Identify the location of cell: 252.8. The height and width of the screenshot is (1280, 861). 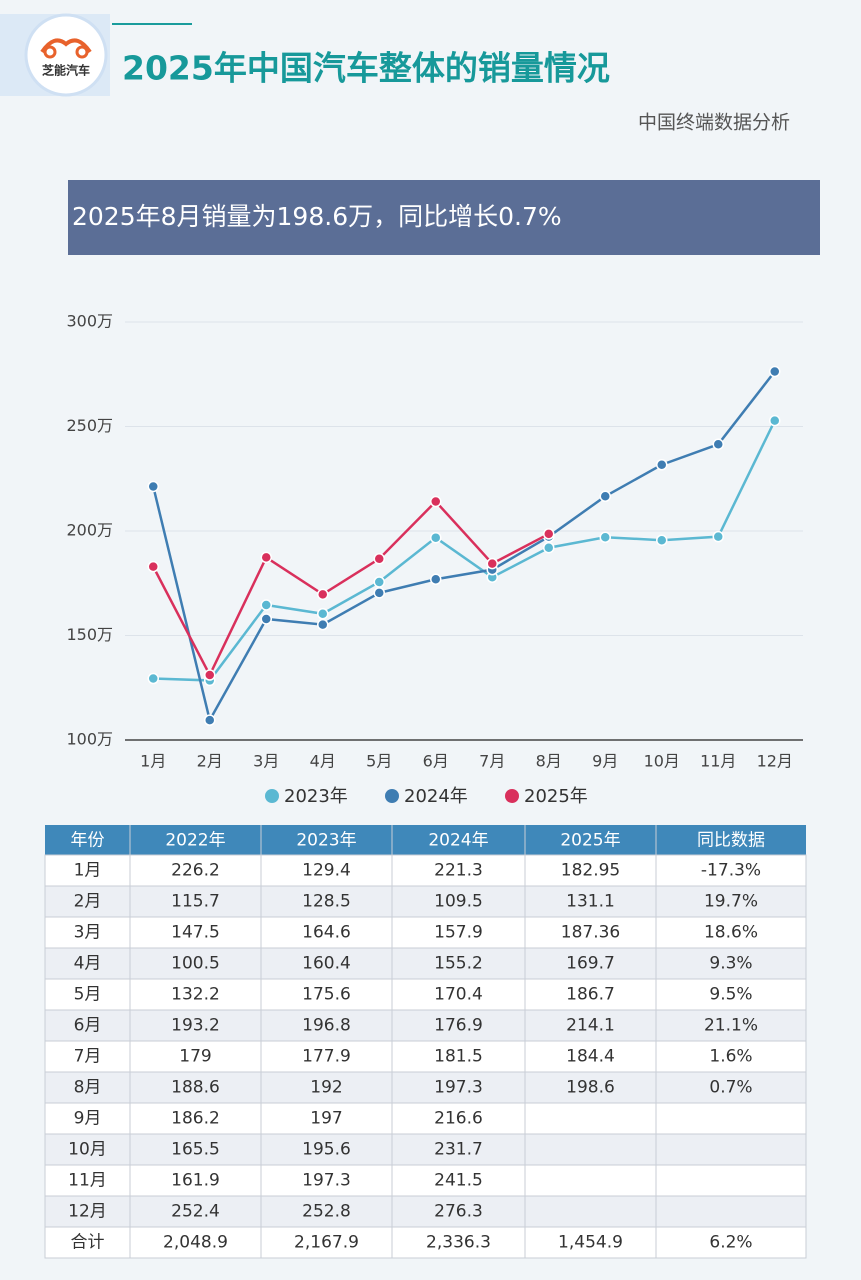
(326, 1212).